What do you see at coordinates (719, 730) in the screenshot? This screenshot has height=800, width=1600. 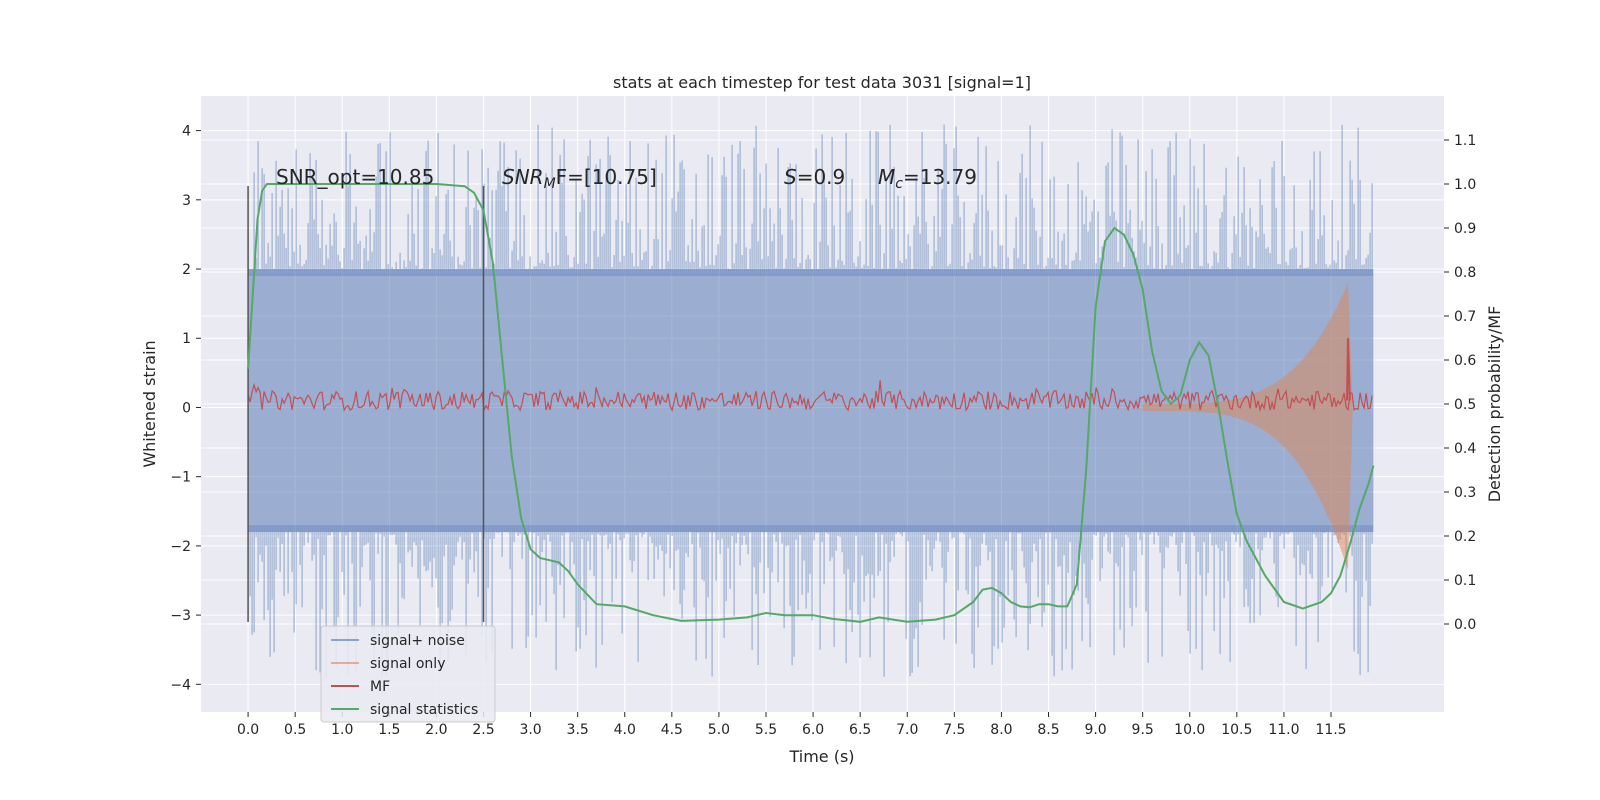 I see `x-tick-label: 5.0` at bounding box center [719, 730].